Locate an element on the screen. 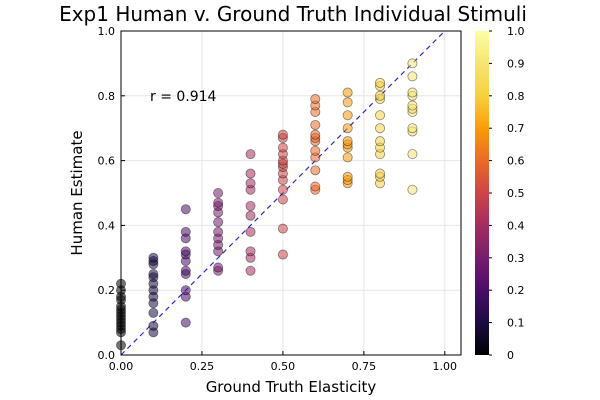 Image resolution: width=600 pixels, height=400 pixels. colorbar-tick-label: 0.5 is located at coordinates (516, 193).